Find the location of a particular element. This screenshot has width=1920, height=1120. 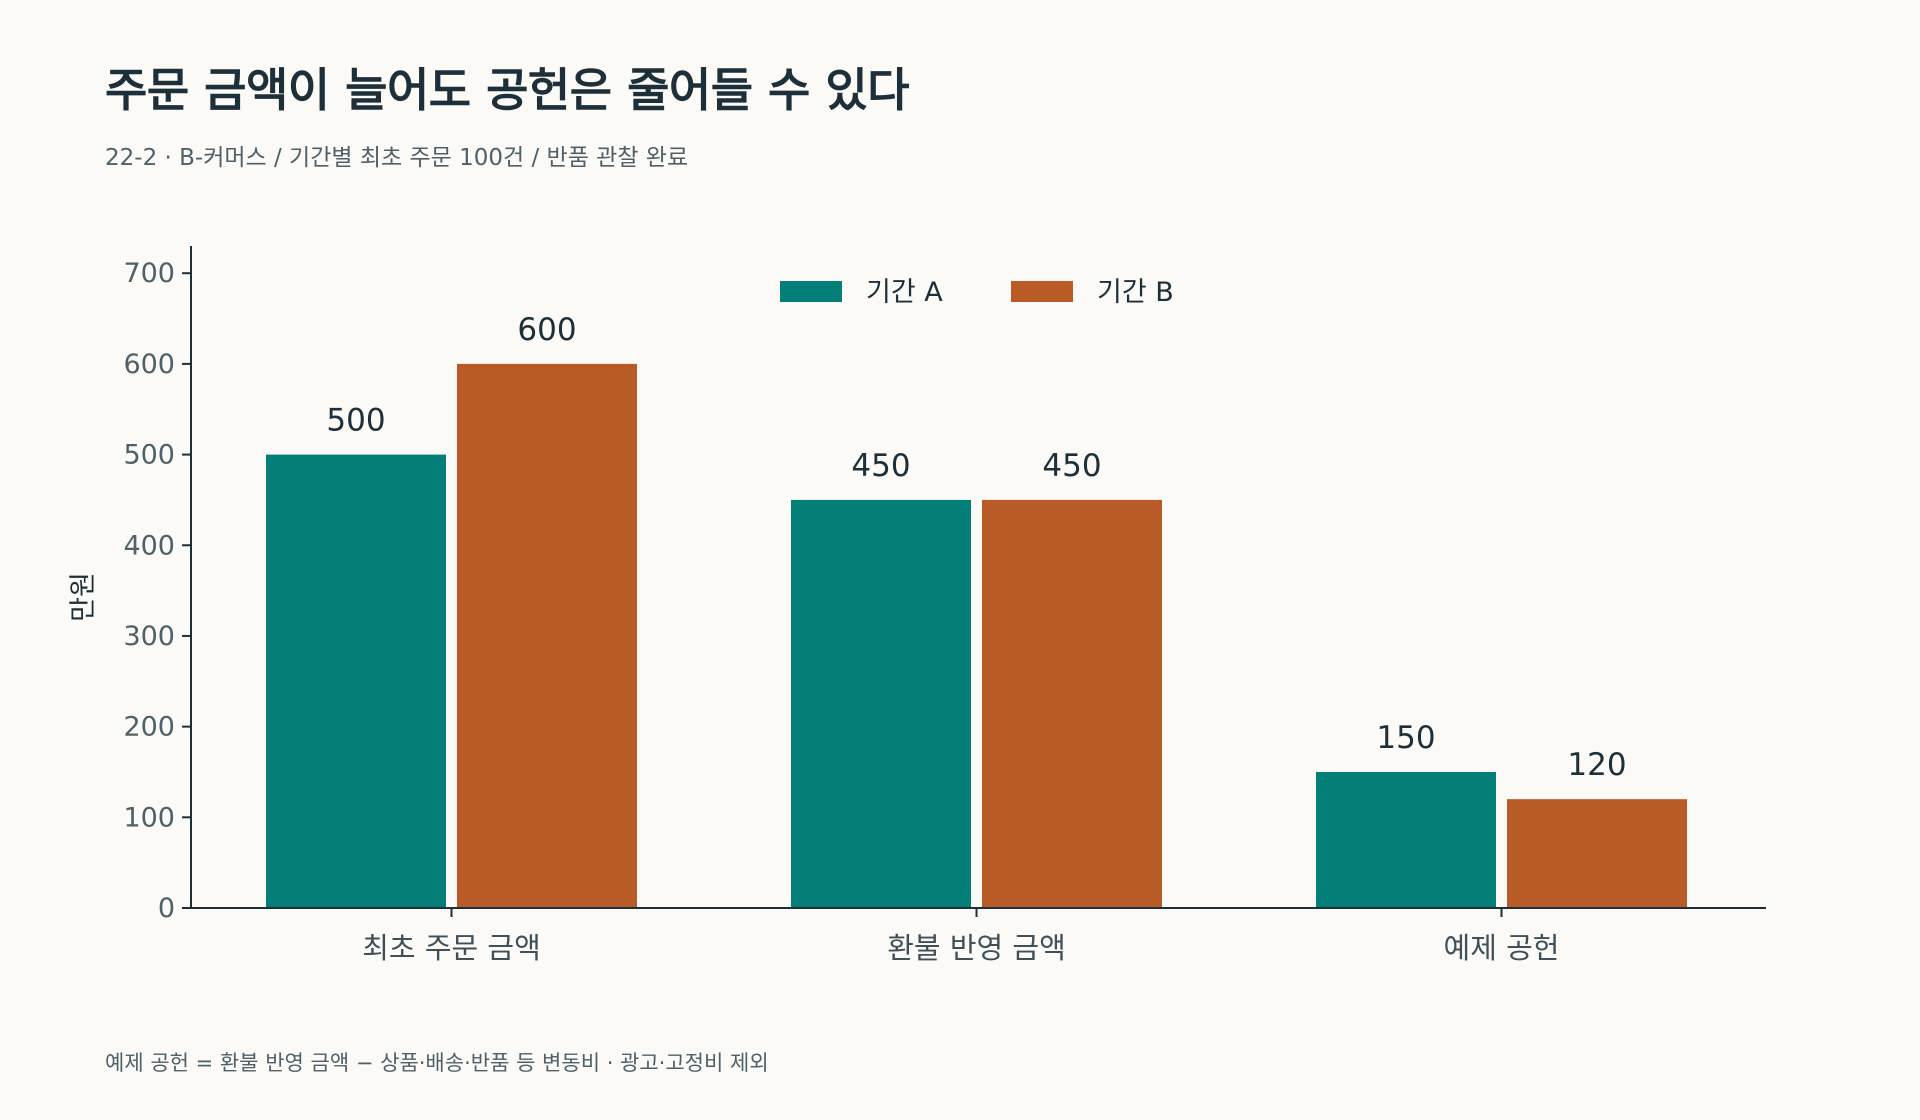

y-tick-label: 300 is located at coordinates (149, 636).